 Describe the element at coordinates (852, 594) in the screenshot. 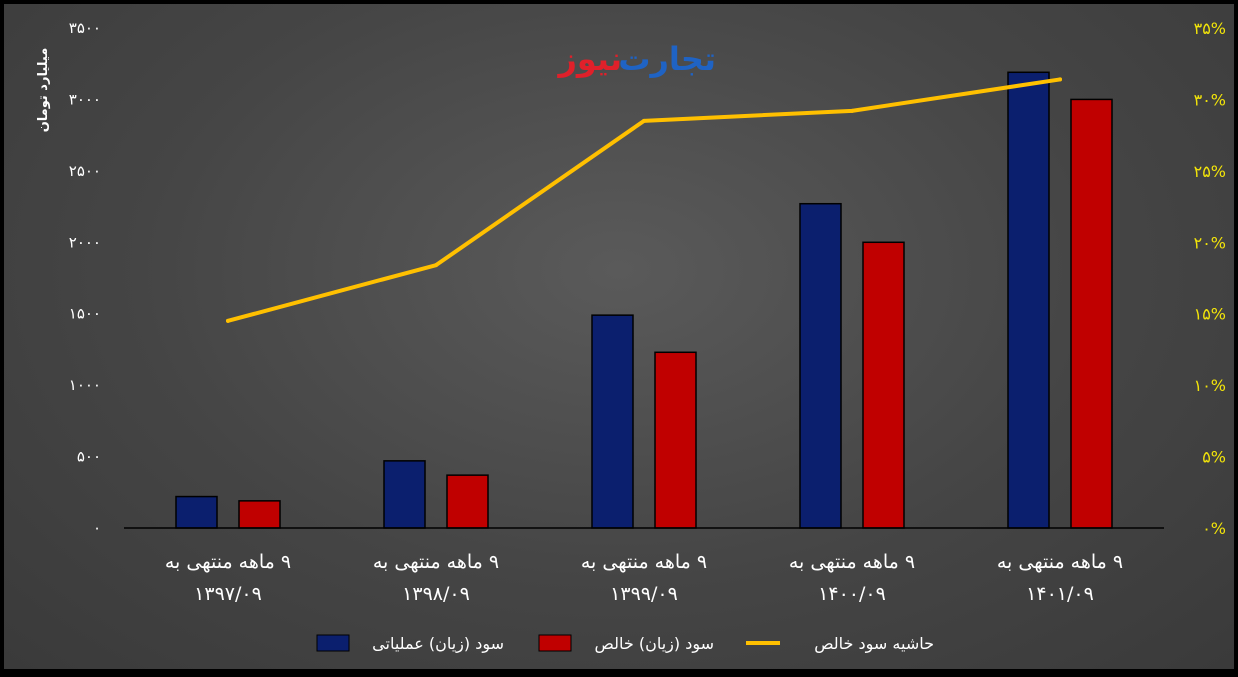

I see `category-label: ۱۴۰۰/۰۹` at that location.